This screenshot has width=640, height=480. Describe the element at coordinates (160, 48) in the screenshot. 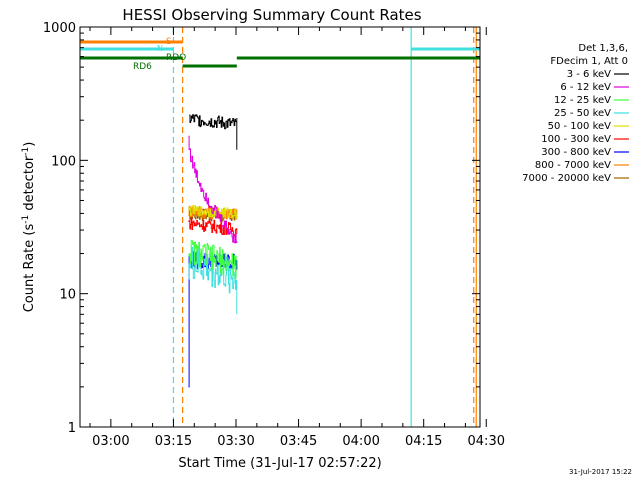

I see `night-flag-label: N` at that location.